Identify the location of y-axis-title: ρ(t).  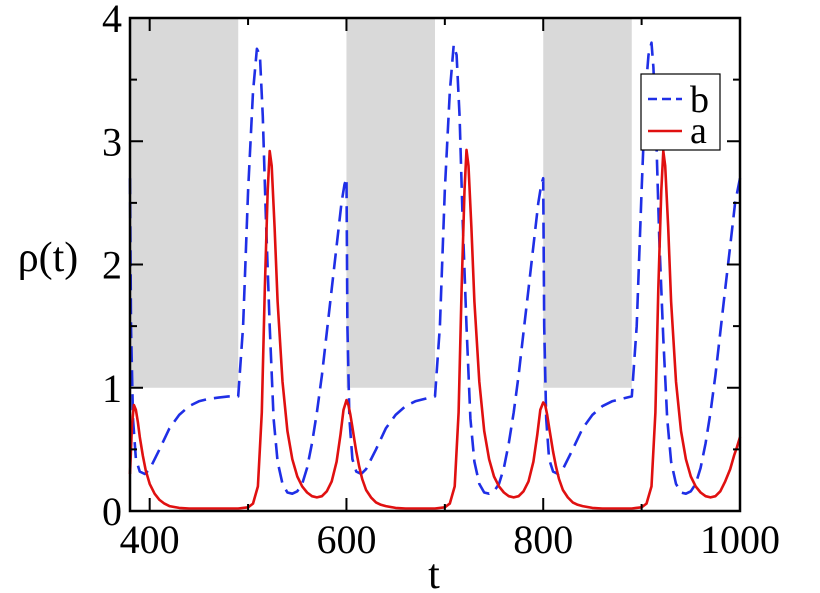
(48, 258).